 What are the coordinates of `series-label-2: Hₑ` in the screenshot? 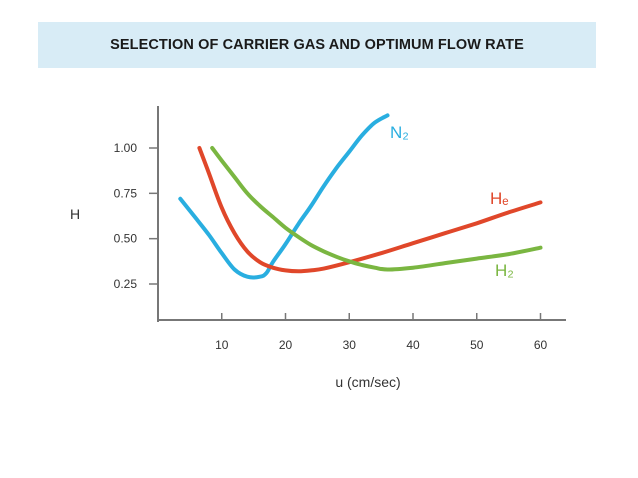 It's located at (499, 198).